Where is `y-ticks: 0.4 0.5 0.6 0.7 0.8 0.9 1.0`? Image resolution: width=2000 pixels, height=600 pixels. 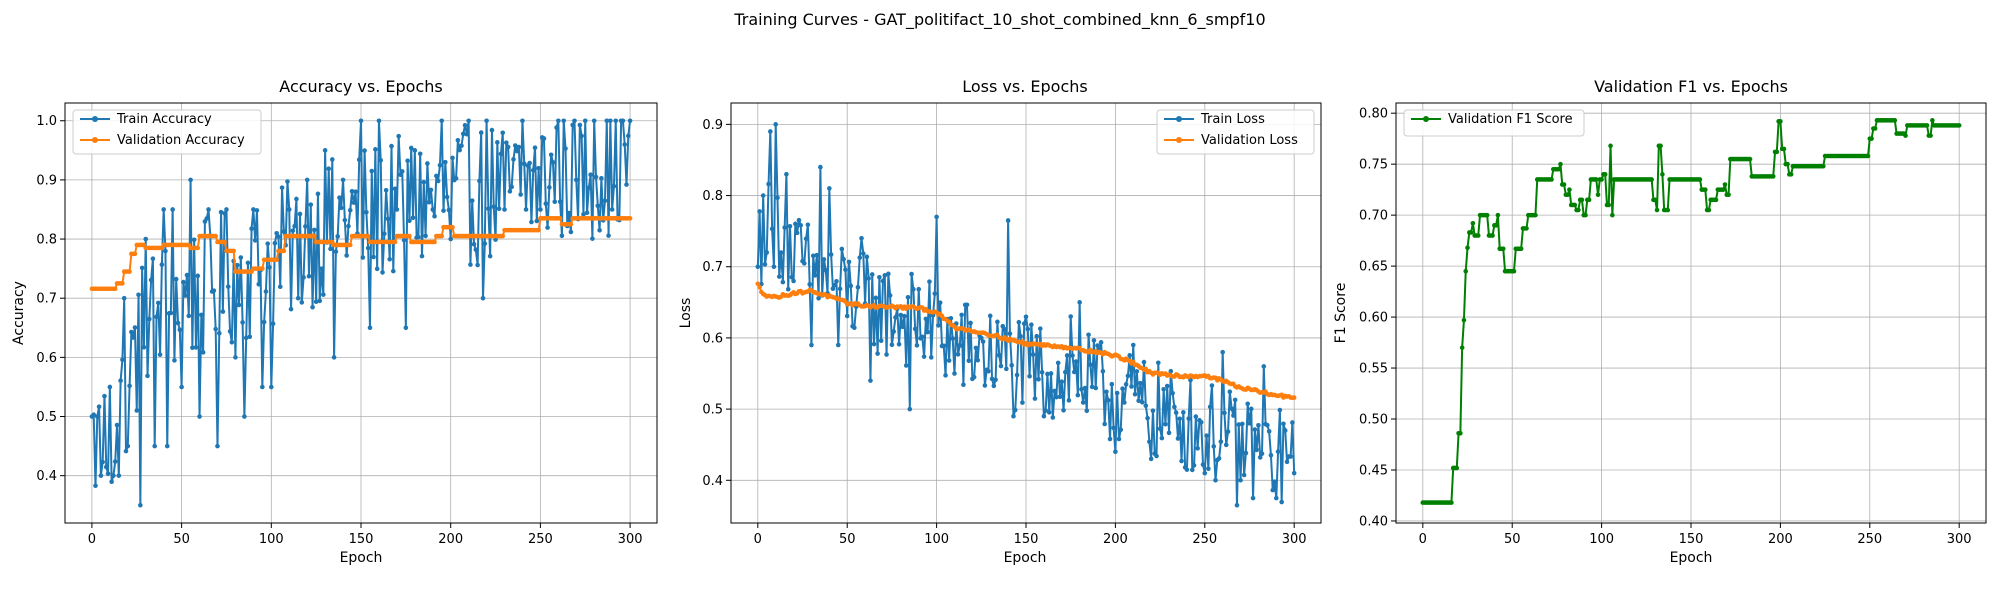
y-ticks: 0.4 0.5 0.6 0.7 0.8 0.9 1.0 is located at coordinates (50, 299).